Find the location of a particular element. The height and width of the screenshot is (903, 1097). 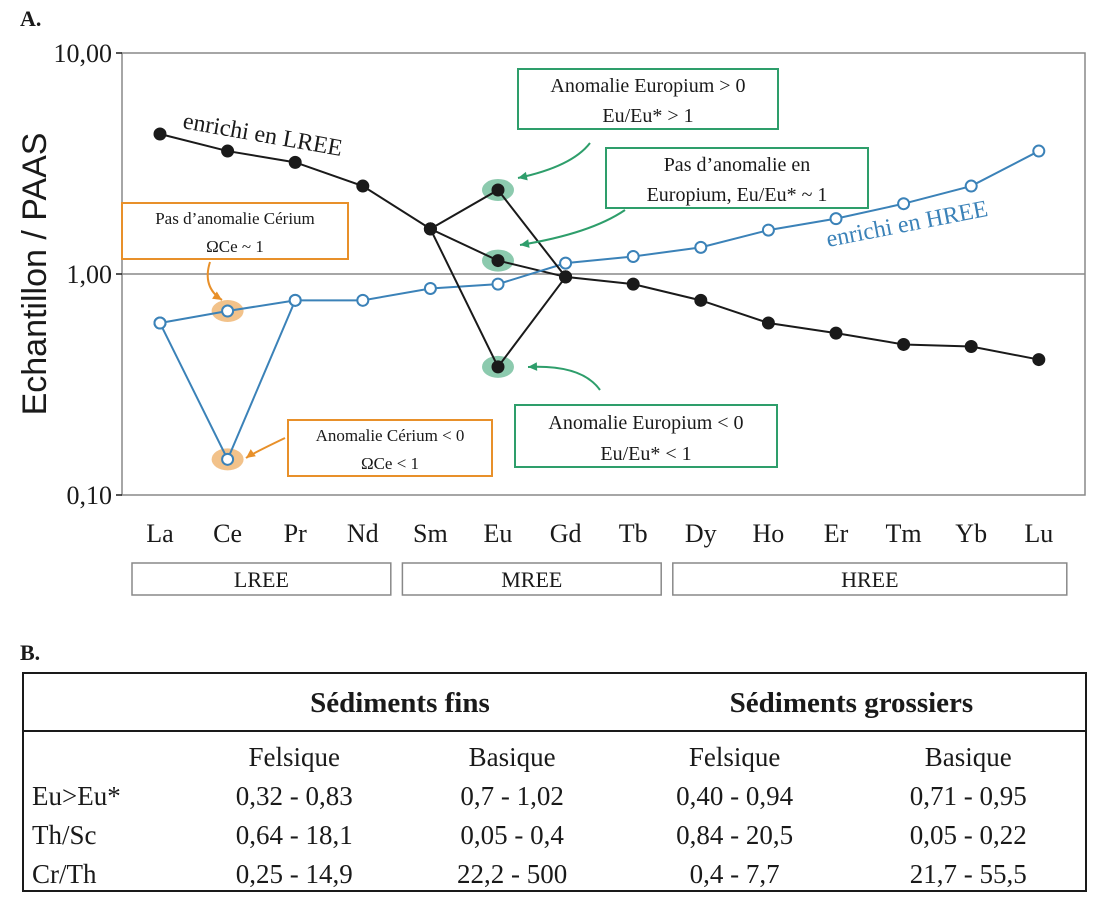

table-cell: 0,84 - 20,5 is located at coordinates (735, 835).